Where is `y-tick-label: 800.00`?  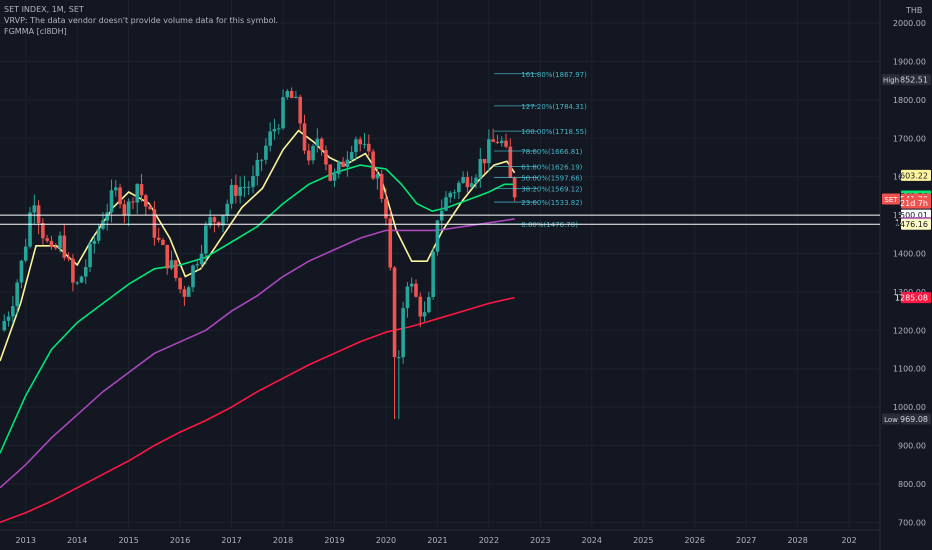 y-tick-label: 800.00 is located at coordinates (912, 484).